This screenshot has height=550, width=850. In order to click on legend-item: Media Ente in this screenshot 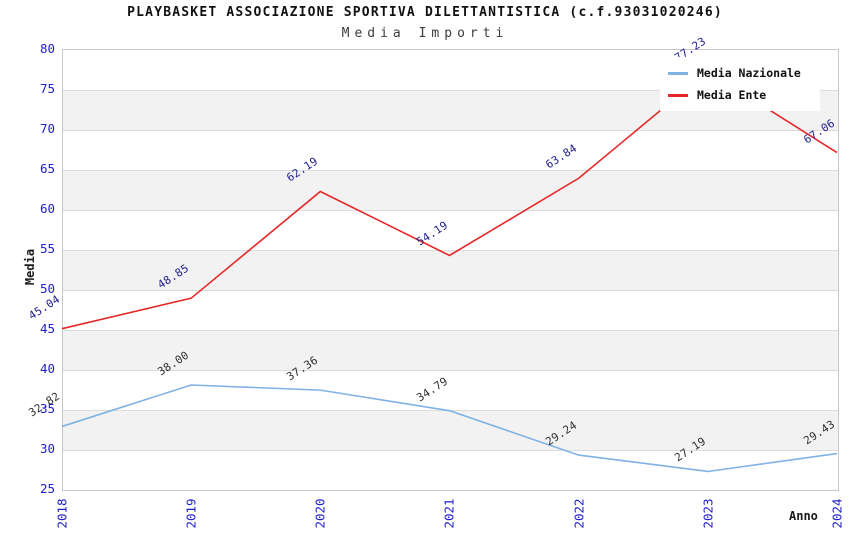, I will do `click(744, 95)`.